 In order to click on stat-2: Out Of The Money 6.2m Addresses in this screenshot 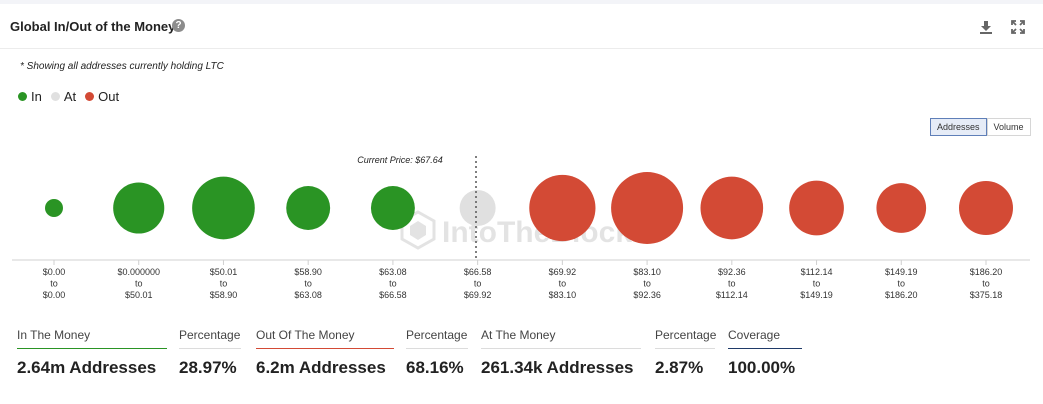, I will do `click(325, 352)`.